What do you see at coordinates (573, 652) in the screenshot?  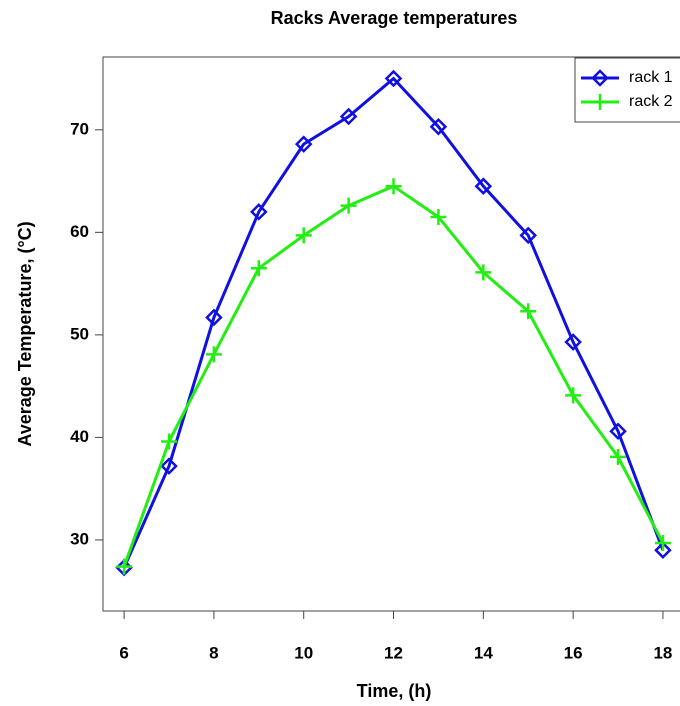 I see `x-tick-label: 16` at bounding box center [573, 652].